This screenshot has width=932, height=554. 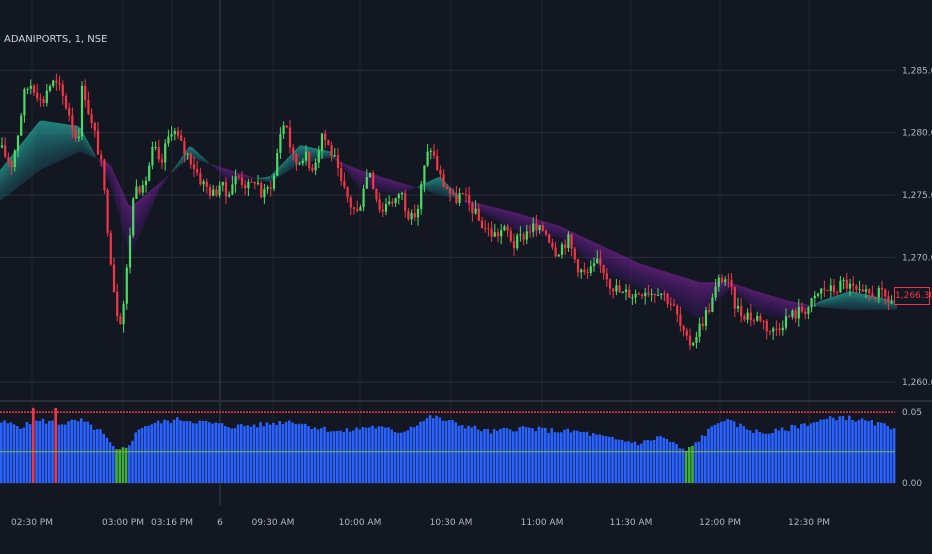 What do you see at coordinates (631, 523) in the screenshot?
I see `time-tick-label: 11:30 AM` at bounding box center [631, 523].